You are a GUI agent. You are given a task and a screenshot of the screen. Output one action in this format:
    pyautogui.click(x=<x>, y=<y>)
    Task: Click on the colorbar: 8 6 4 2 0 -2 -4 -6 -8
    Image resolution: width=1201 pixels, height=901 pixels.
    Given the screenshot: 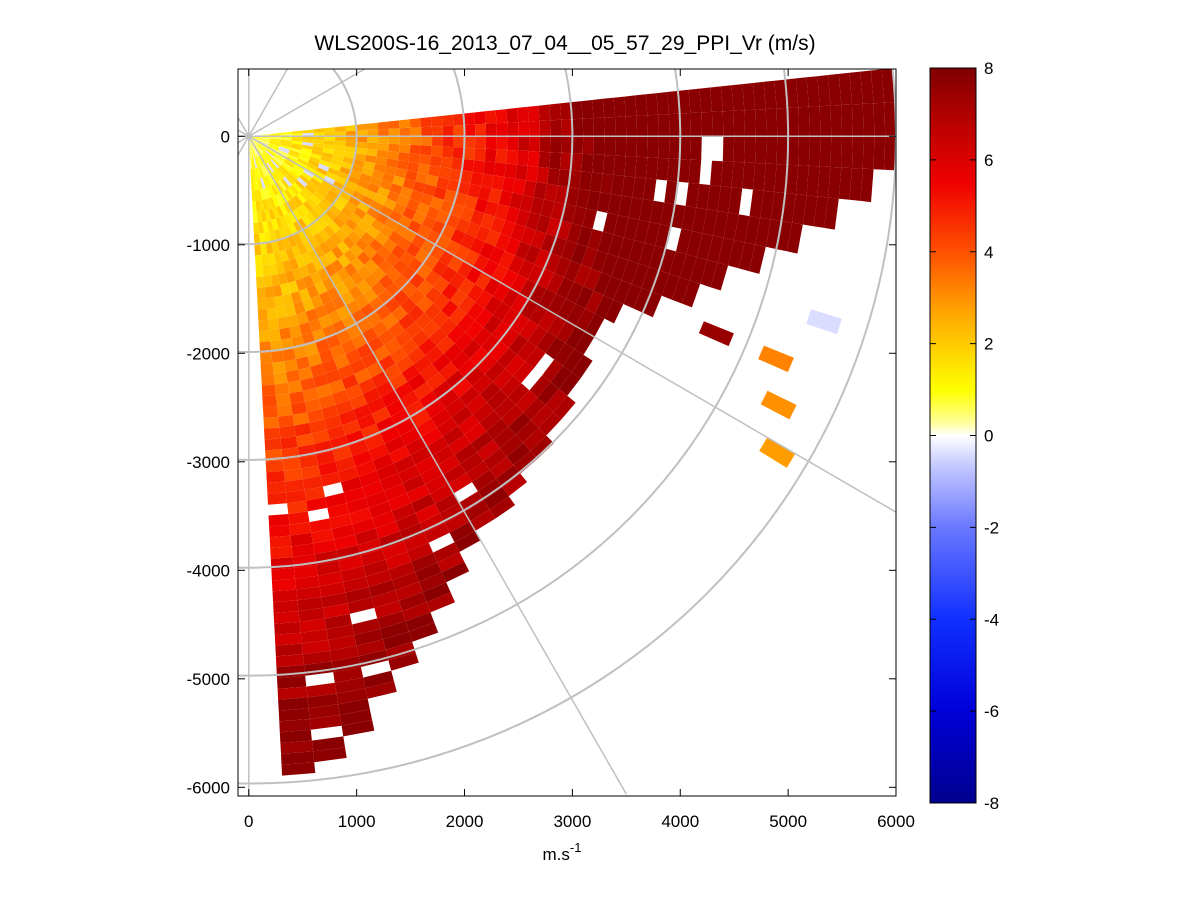 What is the action you would take?
    pyautogui.click(x=964, y=436)
    